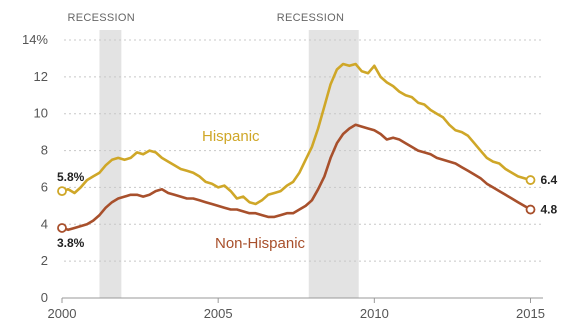  I want to click on y-tick-label: 2, so click(44, 260).